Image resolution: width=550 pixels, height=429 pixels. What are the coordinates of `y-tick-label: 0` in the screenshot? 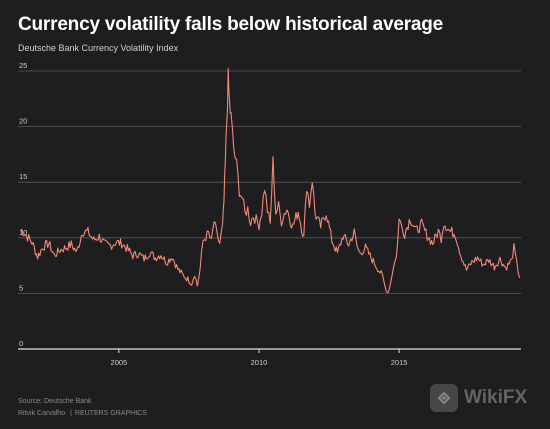 It's located at (21, 343).